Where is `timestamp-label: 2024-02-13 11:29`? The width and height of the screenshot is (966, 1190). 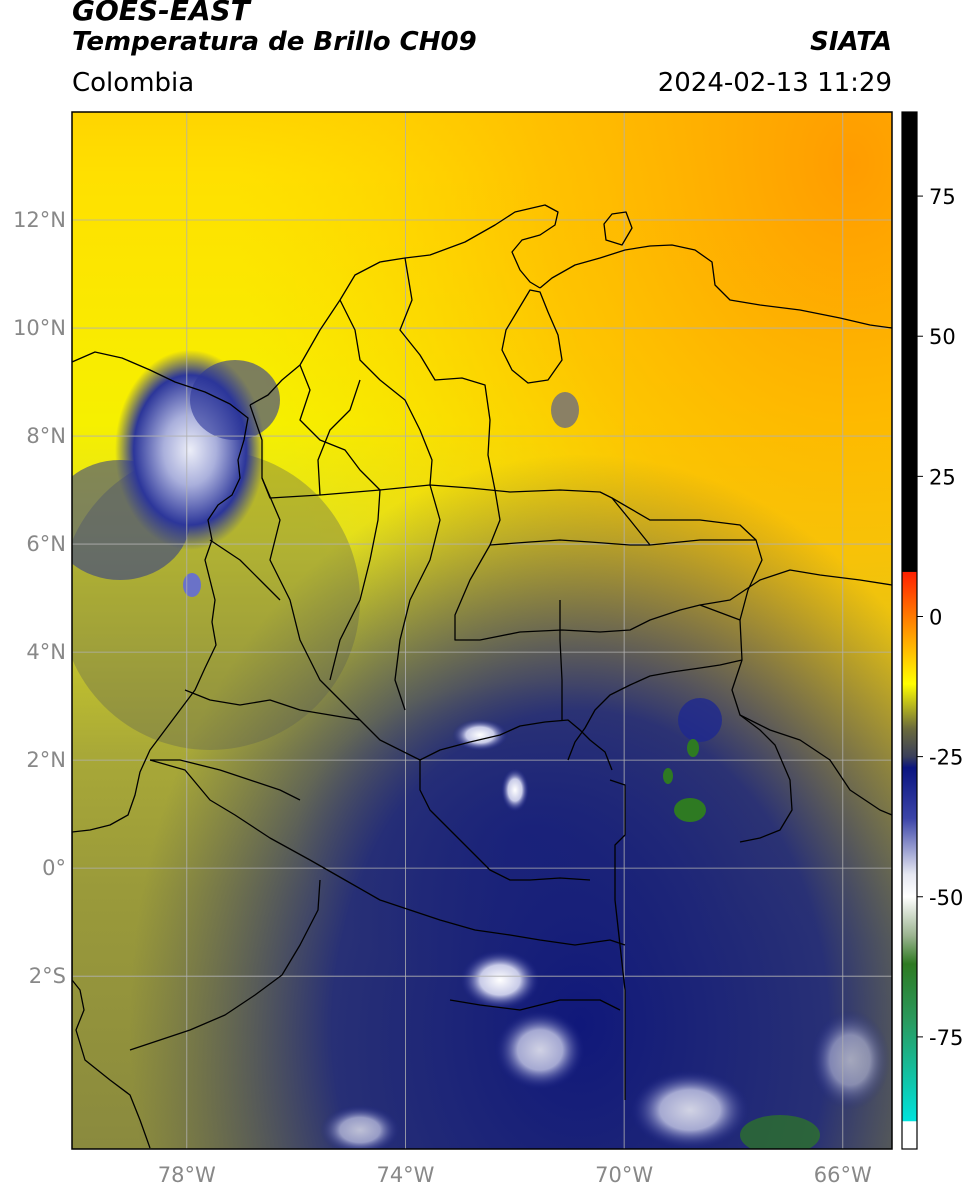
timestamp-label: 2024-02-13 11:29 is located at coordinates (774, 83).